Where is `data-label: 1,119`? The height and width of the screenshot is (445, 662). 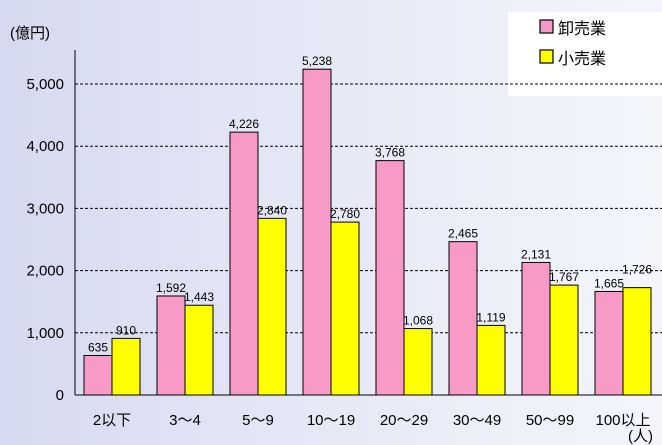 data-label: 1,119 is located at coordinates (490, 317).